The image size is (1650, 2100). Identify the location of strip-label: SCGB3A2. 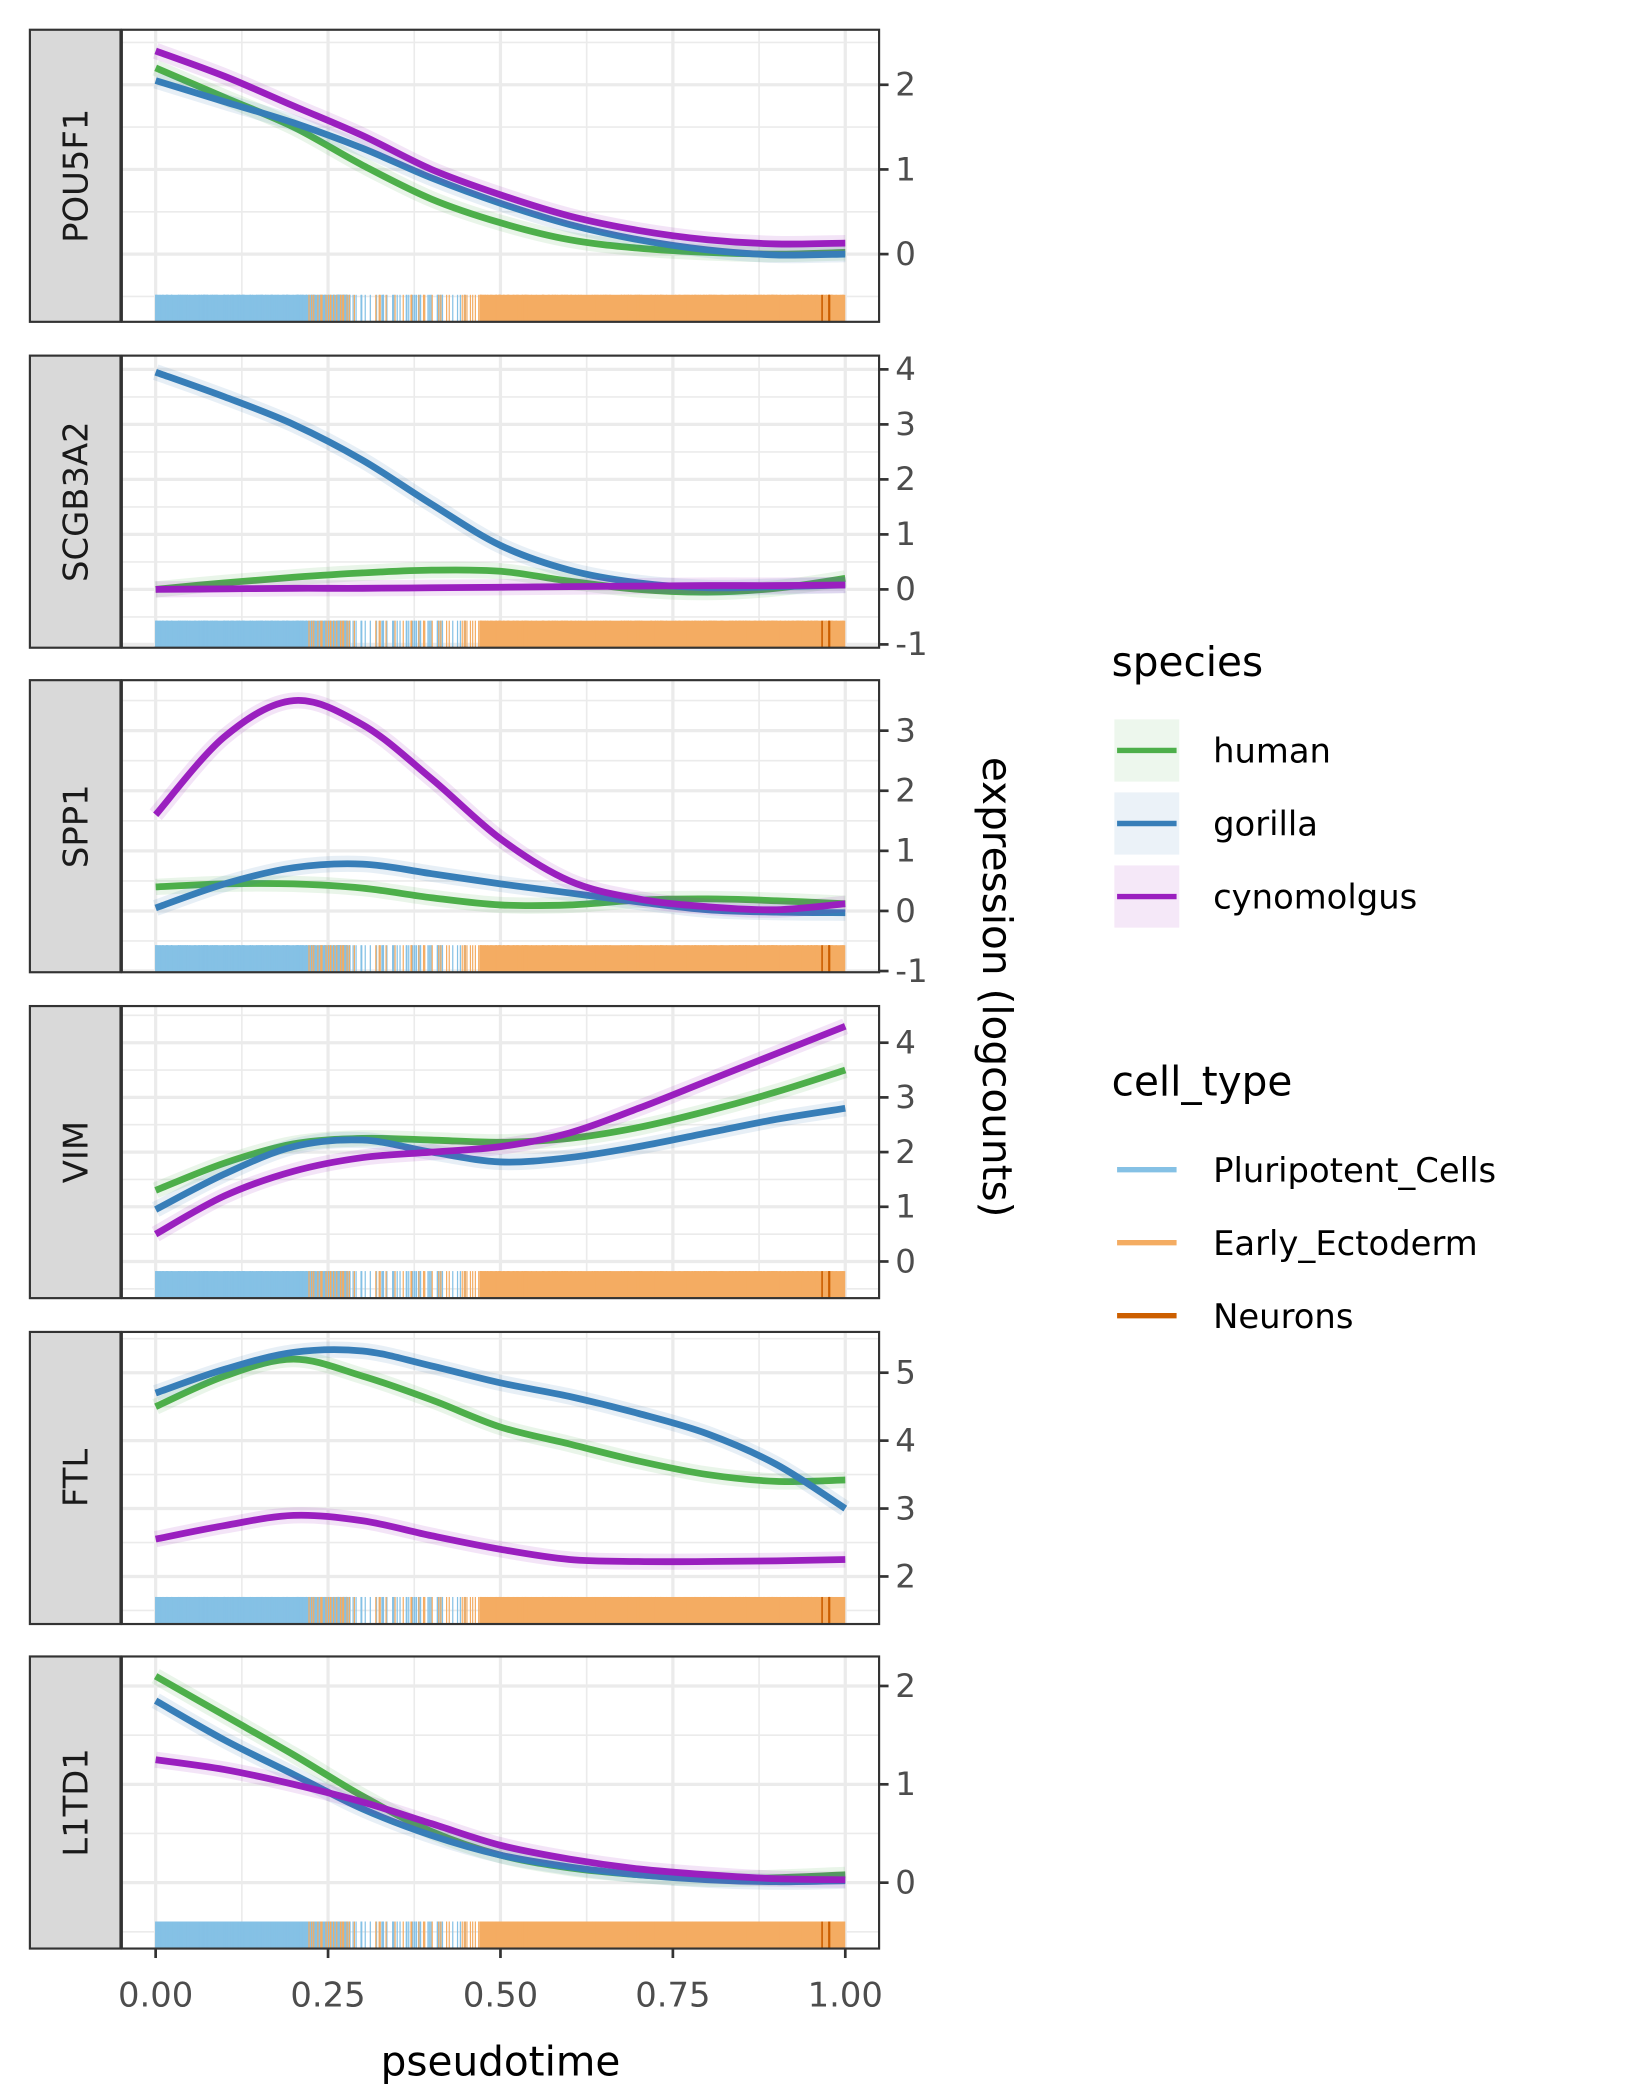
(75, 501).